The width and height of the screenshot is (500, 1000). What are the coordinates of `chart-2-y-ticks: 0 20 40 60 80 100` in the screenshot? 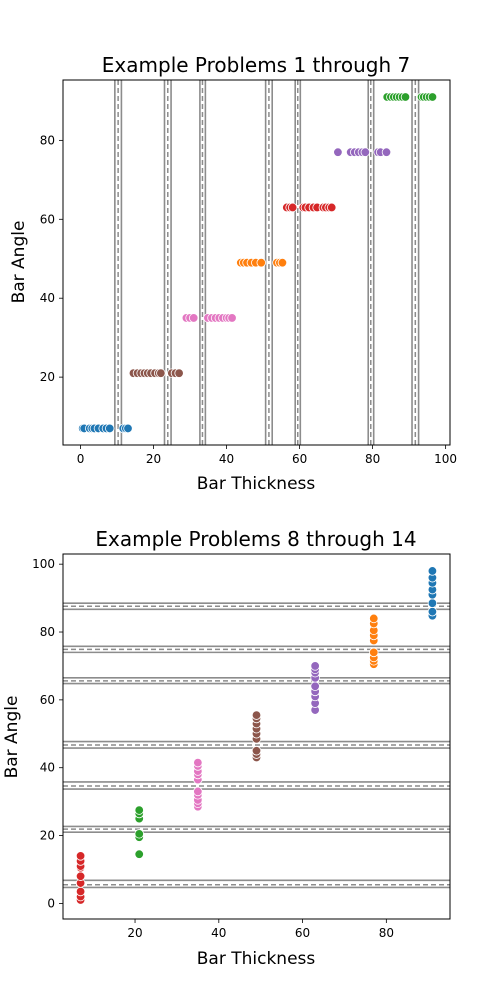 It's located at (47, 733).